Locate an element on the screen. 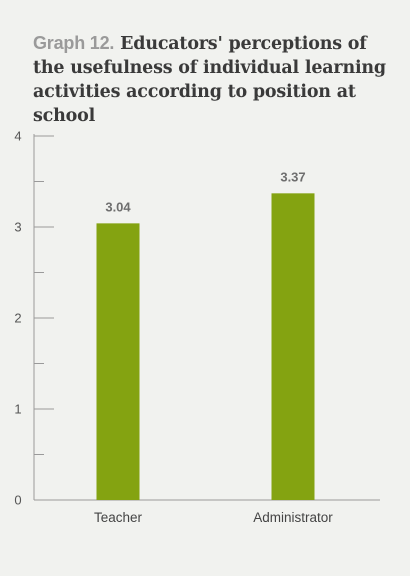 This screenshot has width=410, height=576. data-label: 3.37 is located at coordinates (292, 176).